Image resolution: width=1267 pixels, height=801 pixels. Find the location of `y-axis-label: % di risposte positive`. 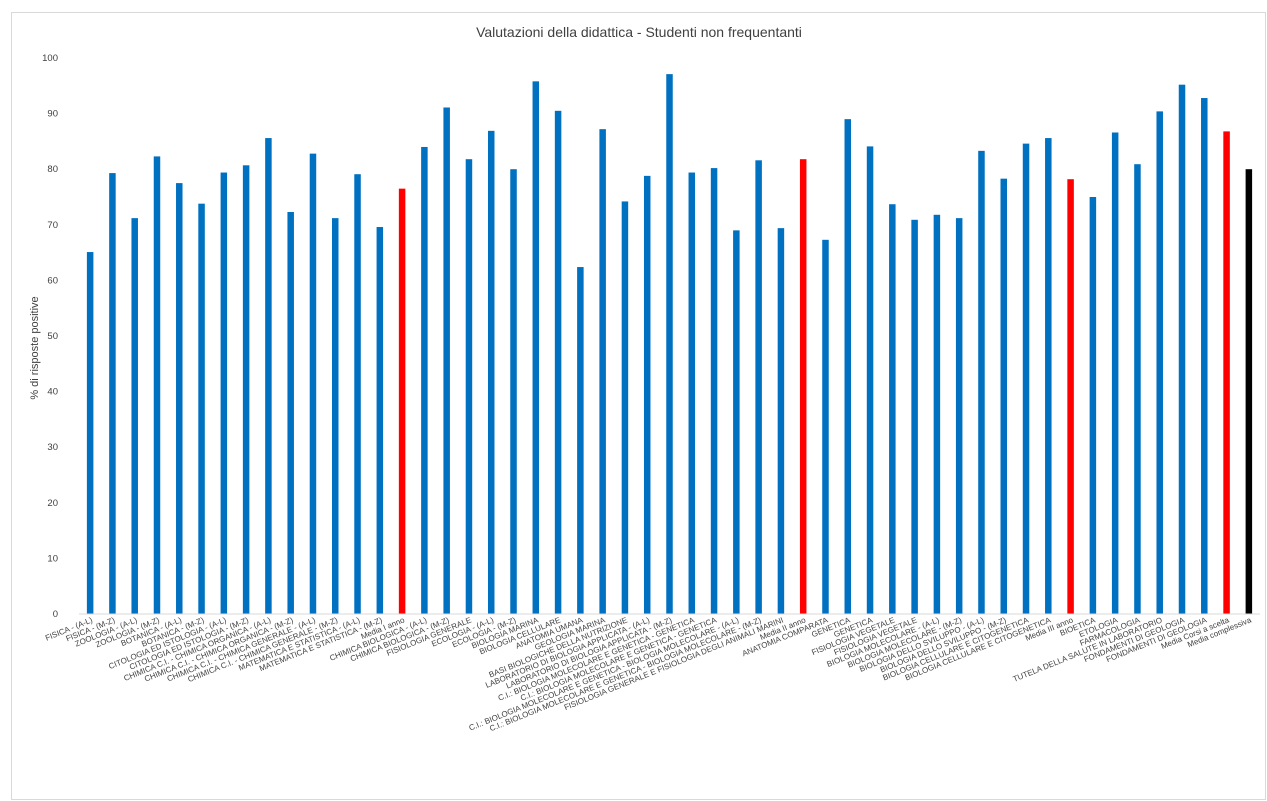

y-axis-label: % di risposte positive is located at coordinates (35, 347).